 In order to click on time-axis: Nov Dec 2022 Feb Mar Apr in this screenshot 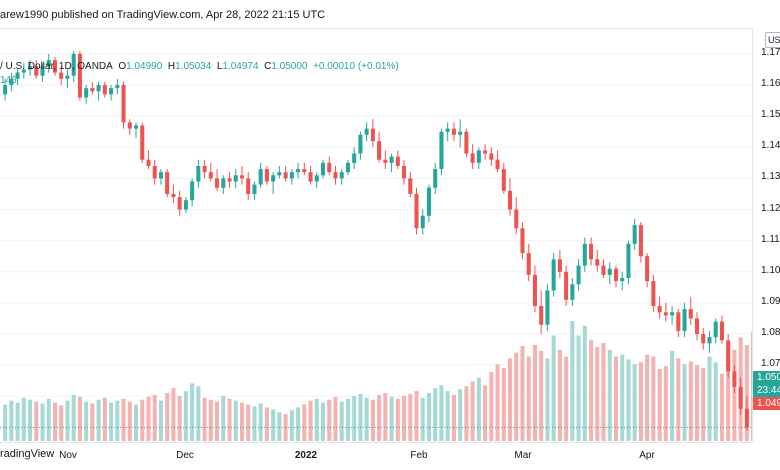, I will do `click(376, 455)`.